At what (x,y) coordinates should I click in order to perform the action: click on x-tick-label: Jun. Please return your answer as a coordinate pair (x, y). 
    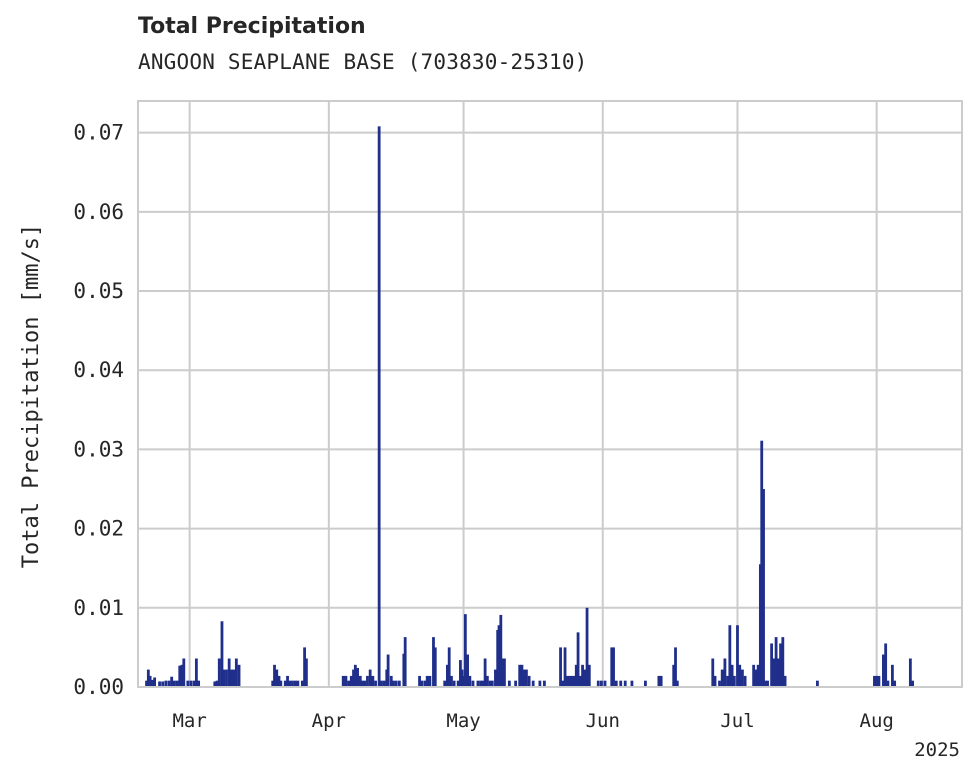
    Looking at the image, I should click on (603, 721).